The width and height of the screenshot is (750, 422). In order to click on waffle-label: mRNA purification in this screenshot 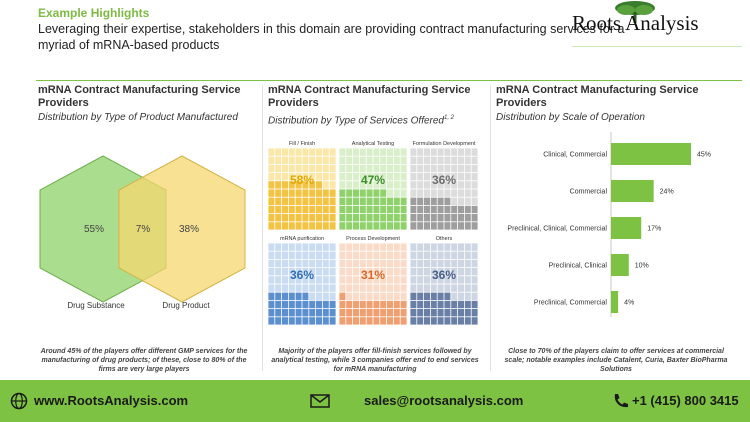, I will do `click(302, 239)`.